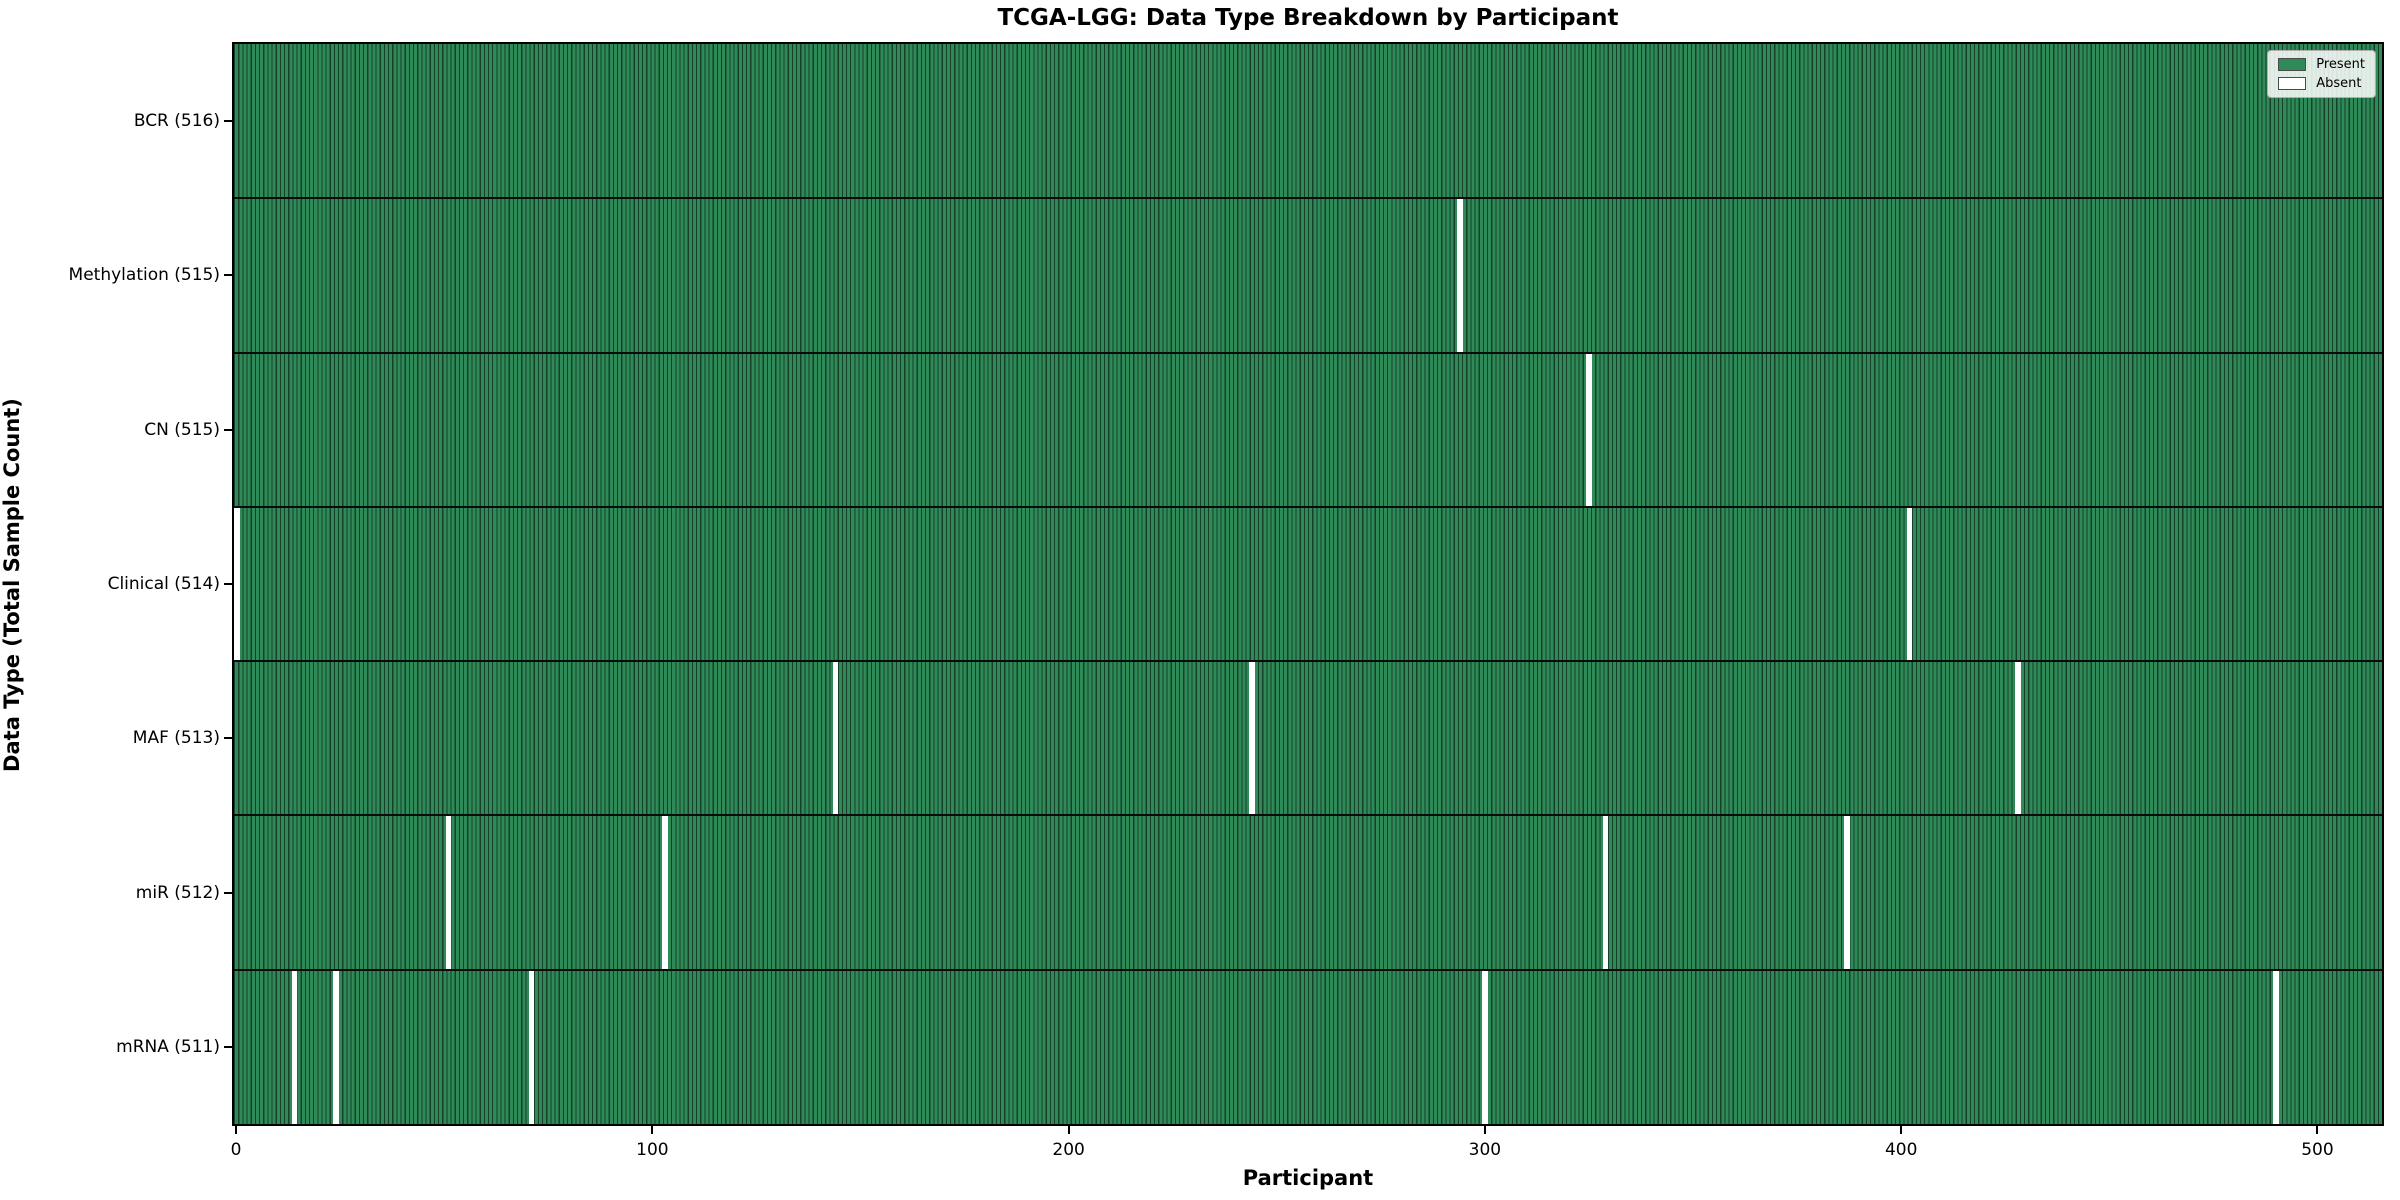 The width and height of the screenshot is (2400, 1200). What do you see at coordinates (1485, 1150) in the screenshot?
I see `x-tick-label: 300` at bounding box center [1485, 1150].